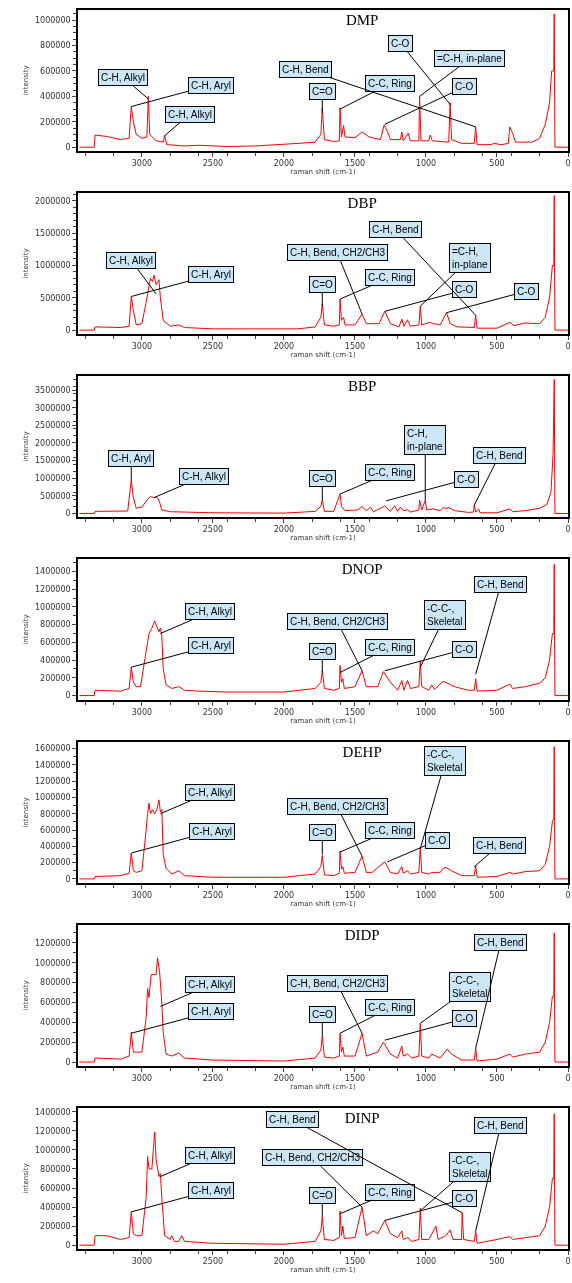  What do you see at coordinates (470, 258) in the screenshot?
I see `annotation: =C-H, in-plane` at bounding box center [470, 258].